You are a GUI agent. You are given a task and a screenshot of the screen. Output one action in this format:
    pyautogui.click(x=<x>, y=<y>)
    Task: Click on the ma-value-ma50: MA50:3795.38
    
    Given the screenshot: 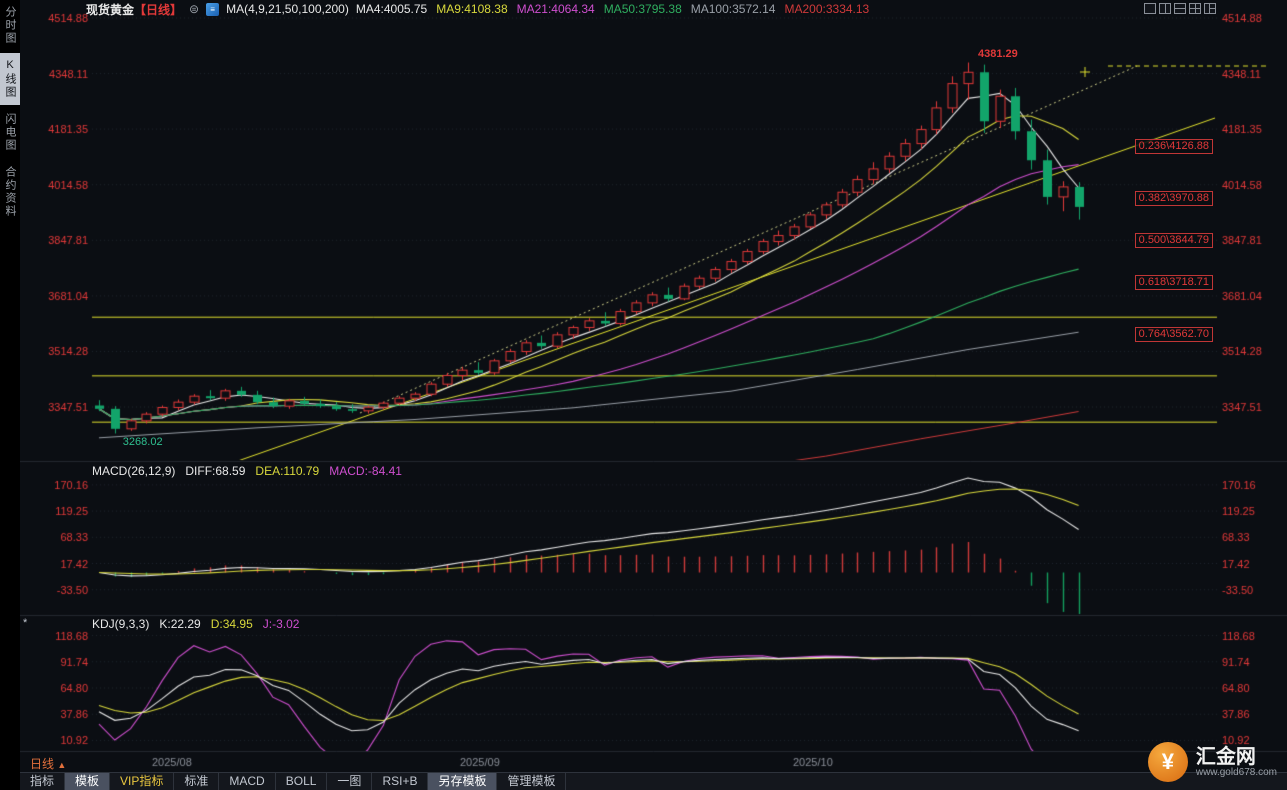 What is the action you would take?
    pyautogui.click(x=642, y=9)
    